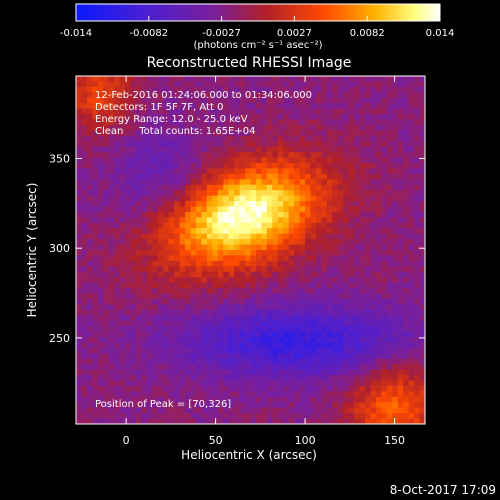  Describe the element at coordinates (221, 33) in the screenshot. I see `colorbar-tick-label: -0.0027` at that location.